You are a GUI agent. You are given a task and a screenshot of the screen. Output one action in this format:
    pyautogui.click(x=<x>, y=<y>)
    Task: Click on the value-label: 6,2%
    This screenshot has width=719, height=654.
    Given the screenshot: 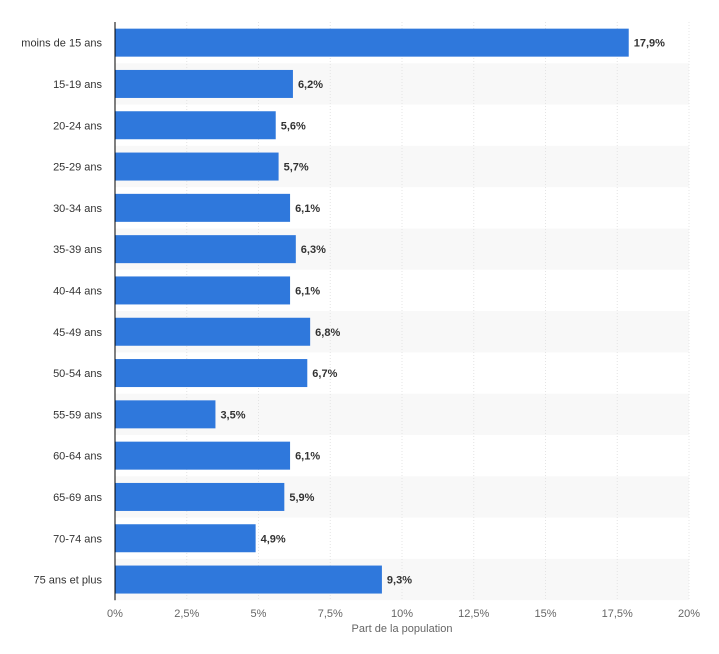 What is the action you would take?
    pyautogui.click(x=310, y=85)
    